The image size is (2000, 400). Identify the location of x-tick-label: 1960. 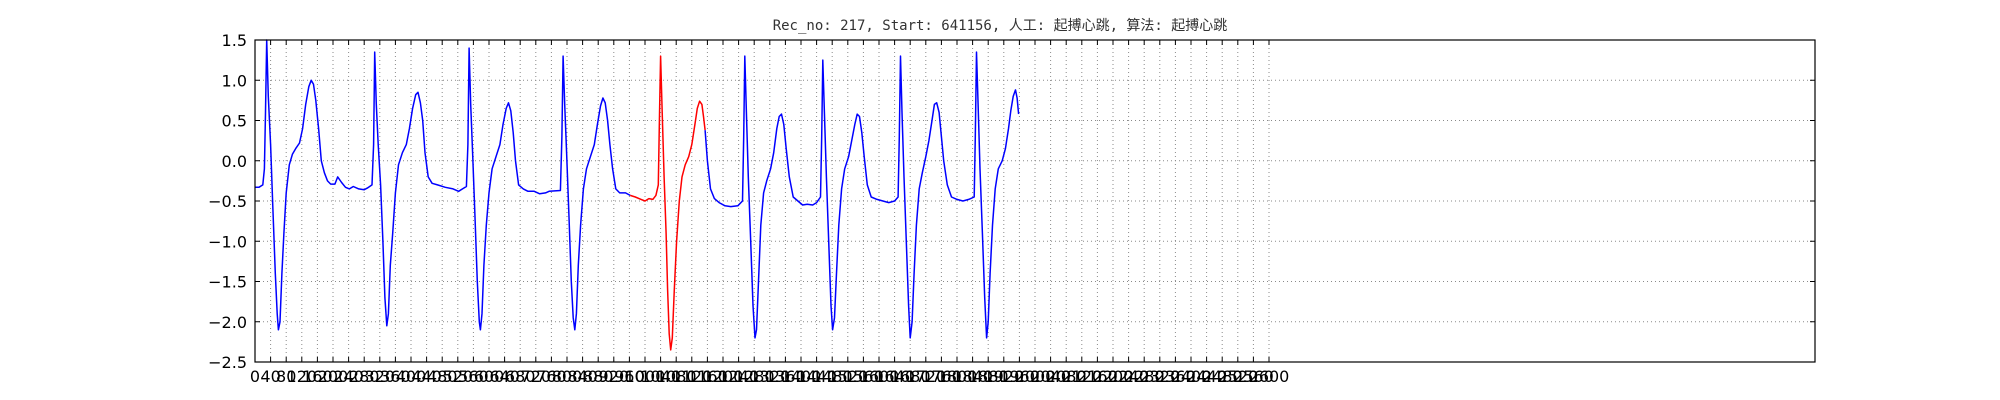
(1019, 376).